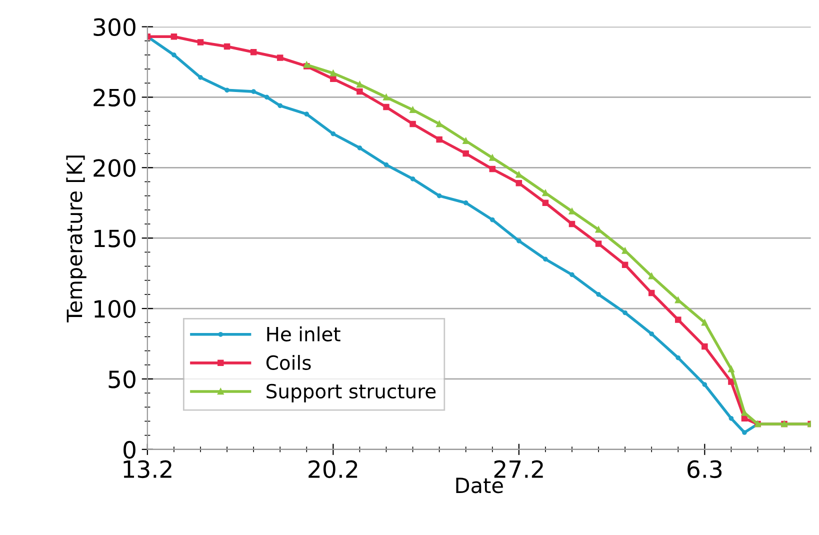 This screenshot has width=819, height=535. Describe the element at coordinates (351, 393) in the screenshot. I see `legend-label: Support structure` at that location.